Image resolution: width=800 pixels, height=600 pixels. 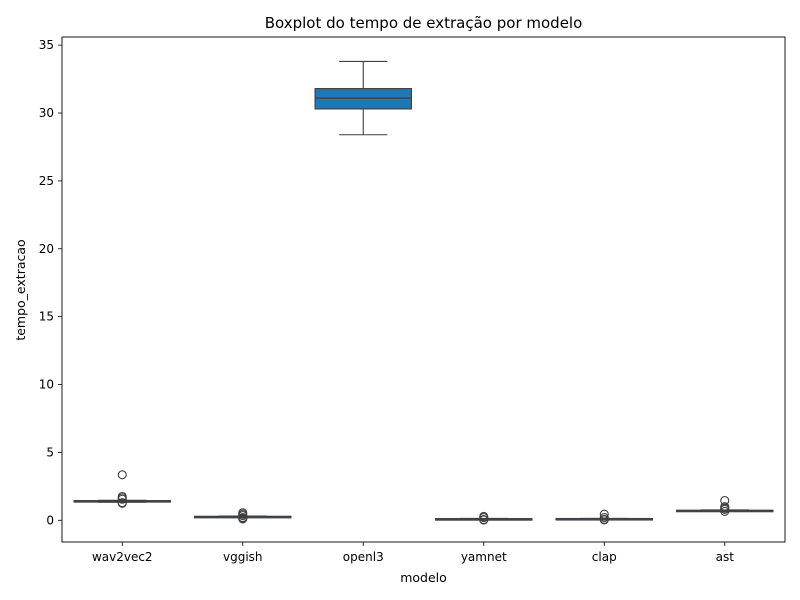 What do you see at coordinates (46, 181) in the screenshot?
I see `y-tick-label: 25` at bounding box center [46, 181].